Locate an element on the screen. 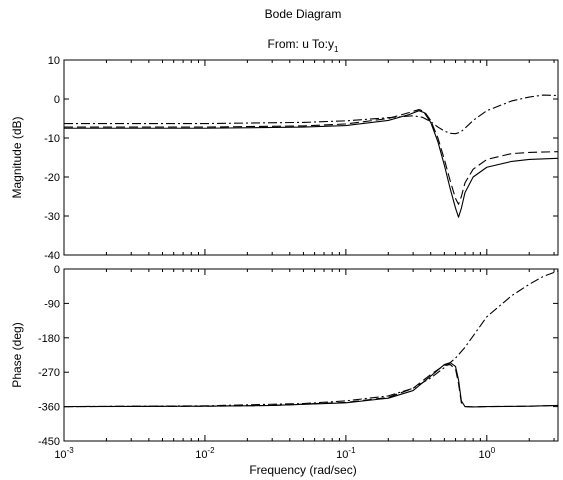 This screenshot has width=563, height=480. series-dashed-line is located at coordinates (311, 386).